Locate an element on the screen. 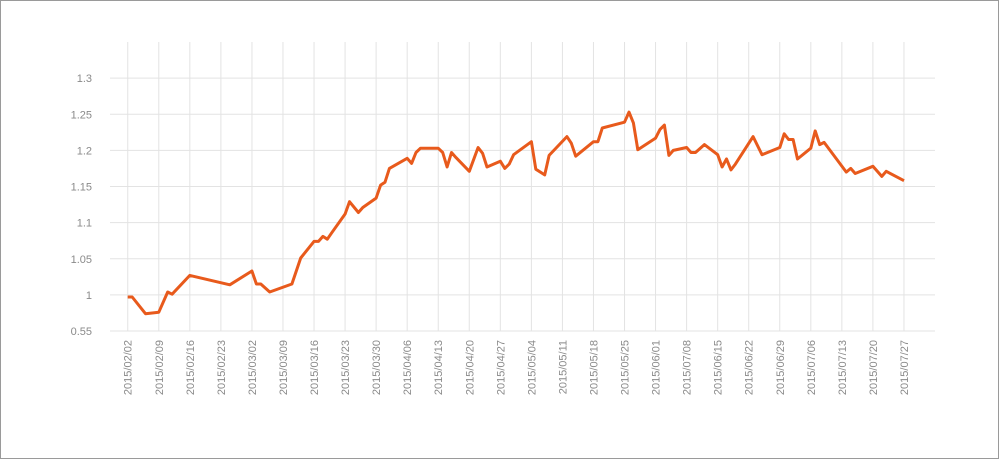 The height and width of the screenshot is (460, 1000). x-tick-label: 2015/04/20 is located at coordinates (470, 367).